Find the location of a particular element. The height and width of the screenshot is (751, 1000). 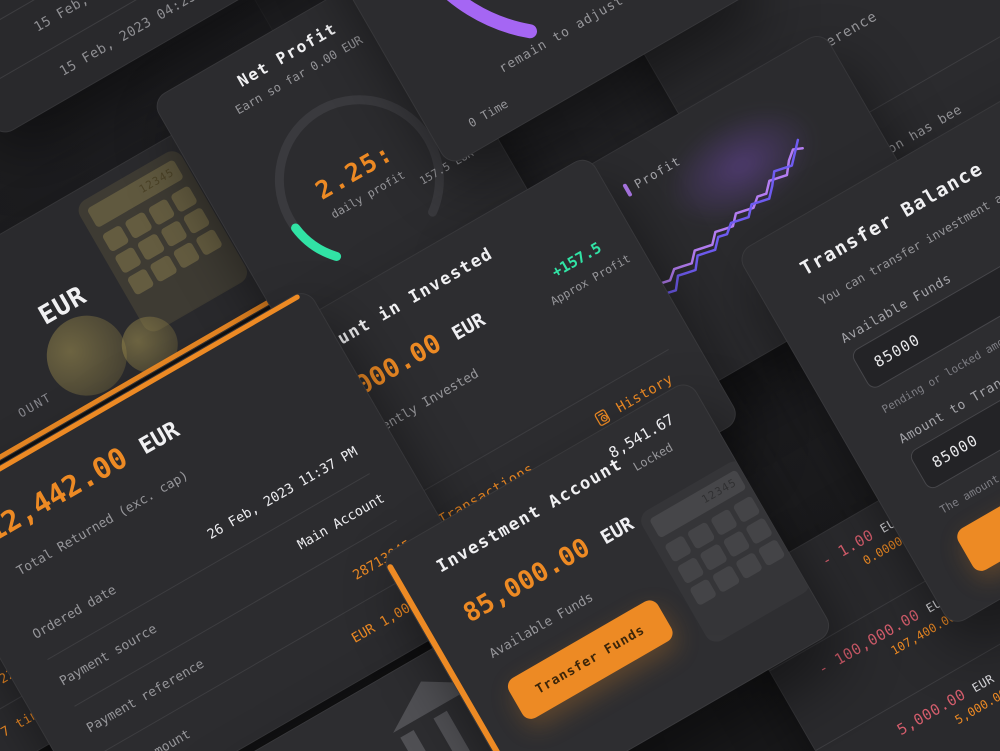

account-currency: EUR is located at coordinates (617, 531).